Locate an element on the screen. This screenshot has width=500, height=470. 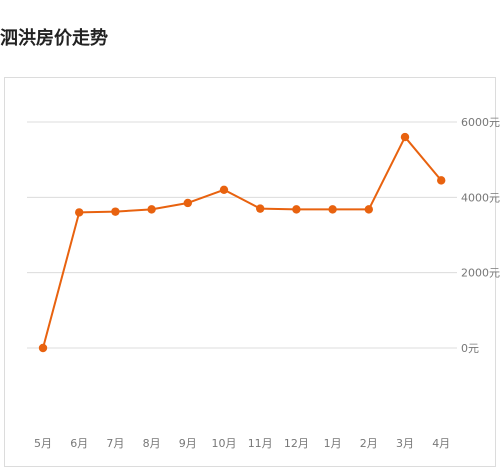
x-tick-label: 9月 is located at coordinates (188, 443).